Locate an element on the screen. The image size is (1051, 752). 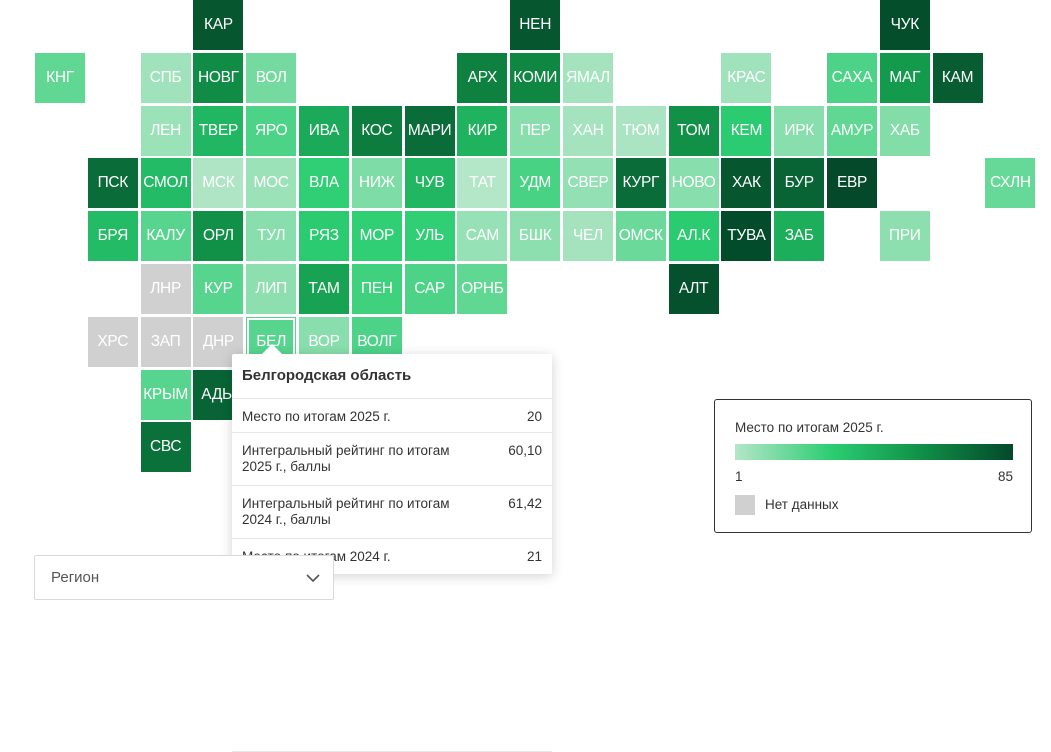
region-tile: ПСК is located at coordinates (112, 183).